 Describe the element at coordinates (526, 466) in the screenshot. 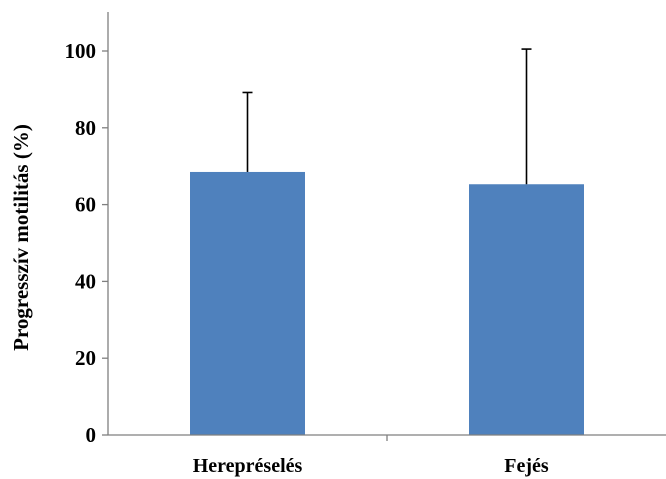

I see `x-category-label: Fejés` at that location.